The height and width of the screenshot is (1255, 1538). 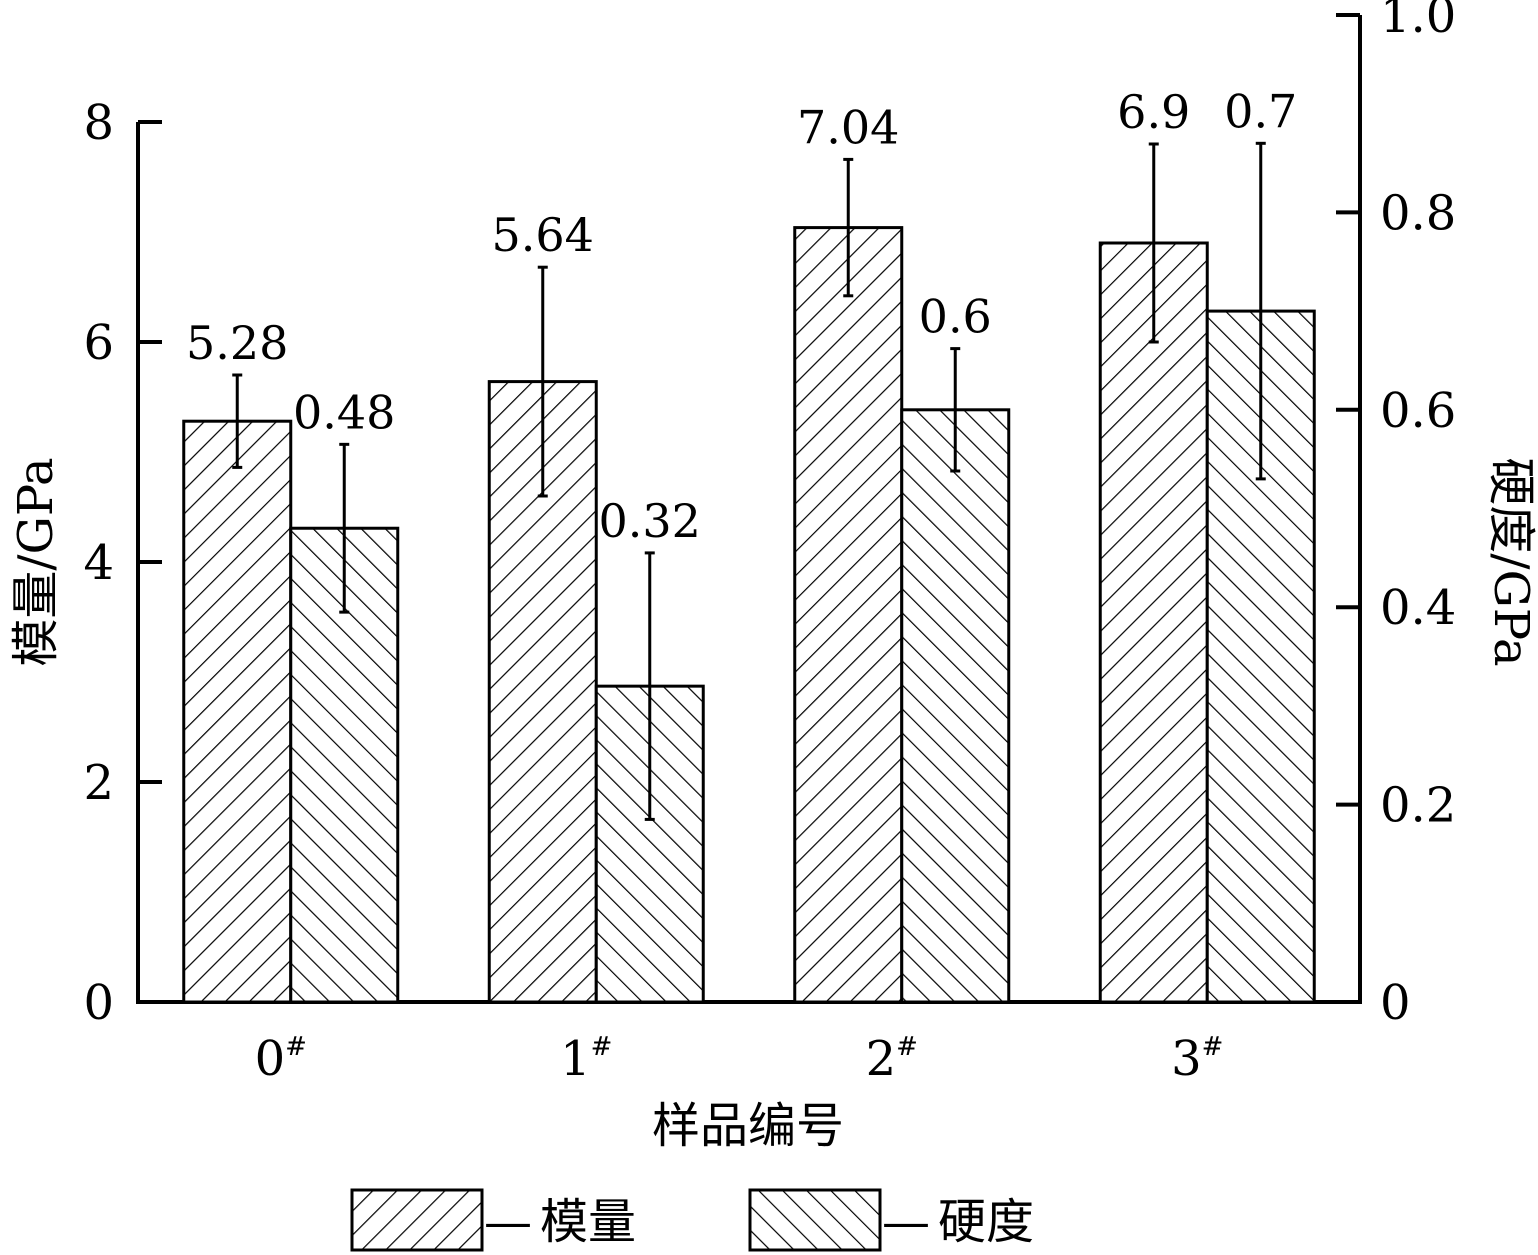 What do you see at coordinates (1153, 112) in the screenshot?
I see `data-label-modulus: 6.9` at bounding box center [1153, 112].